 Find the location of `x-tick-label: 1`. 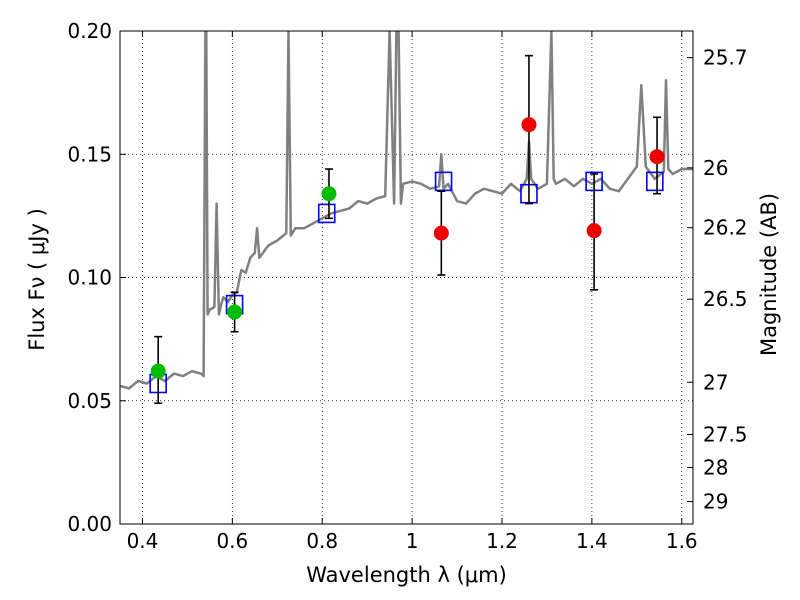

x-tick-label: 1 is located at coordinates (412, 541).